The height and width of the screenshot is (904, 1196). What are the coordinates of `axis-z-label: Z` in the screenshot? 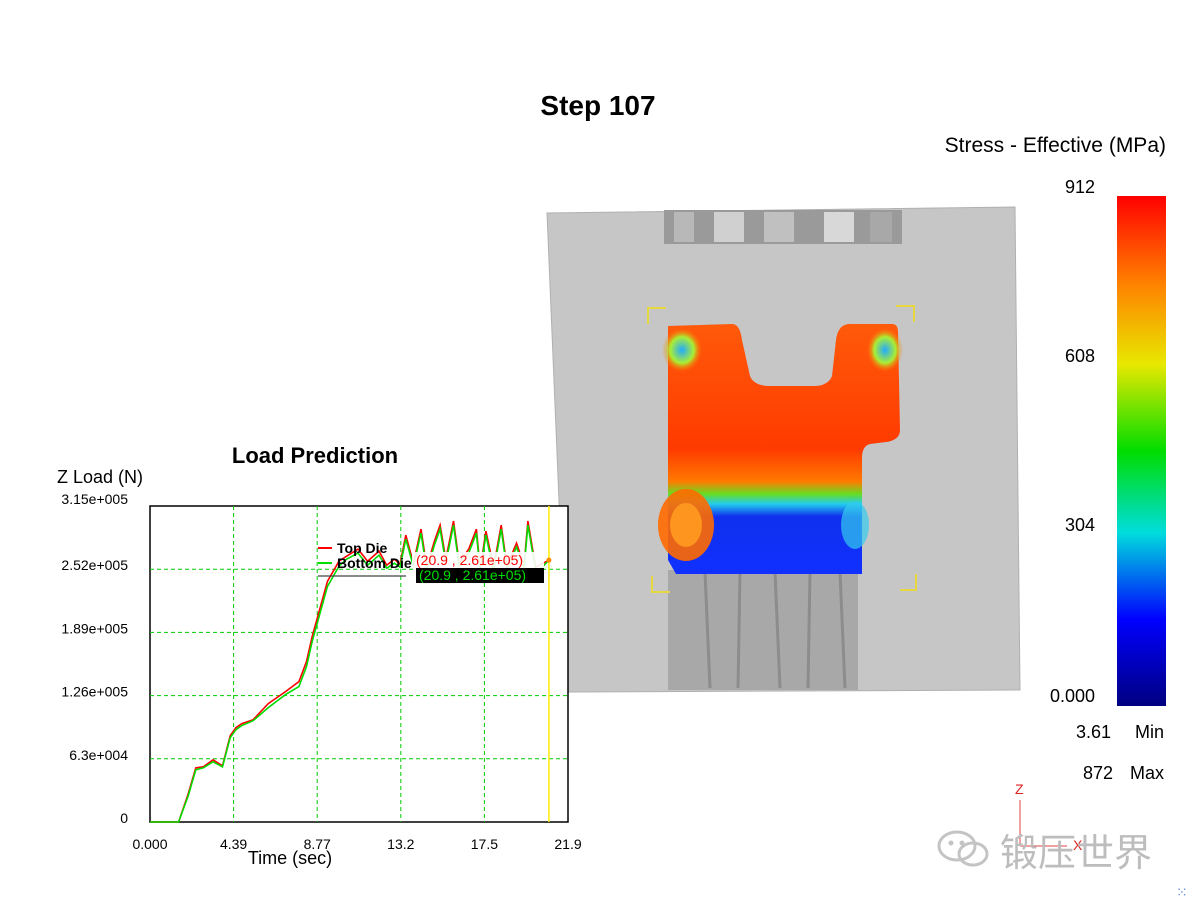 It's located at (1019, 789).